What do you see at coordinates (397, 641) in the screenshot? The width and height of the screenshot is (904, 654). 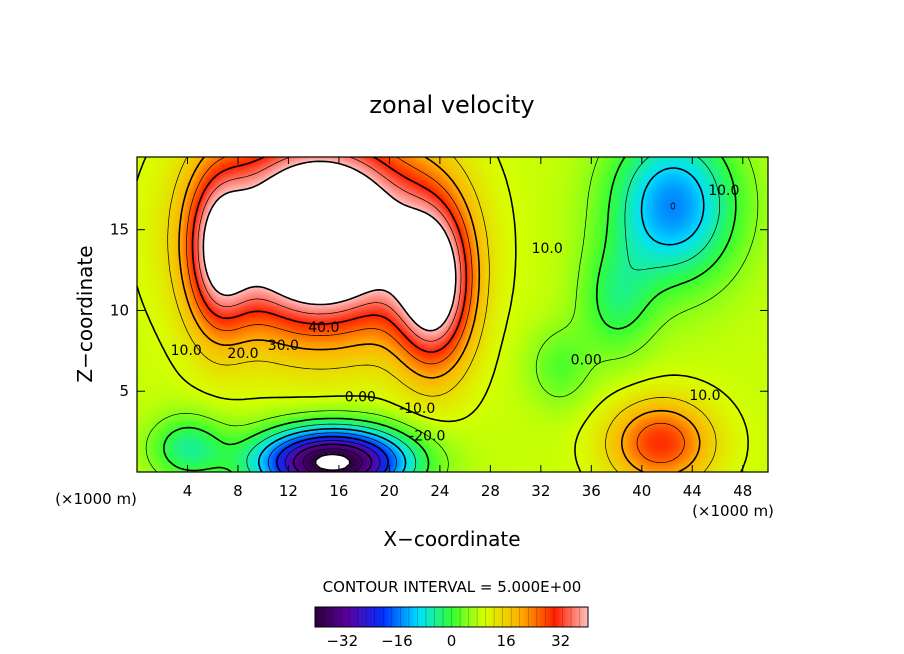 I see `colorbar-tick-label: −16` at bounding box center [397, 641].